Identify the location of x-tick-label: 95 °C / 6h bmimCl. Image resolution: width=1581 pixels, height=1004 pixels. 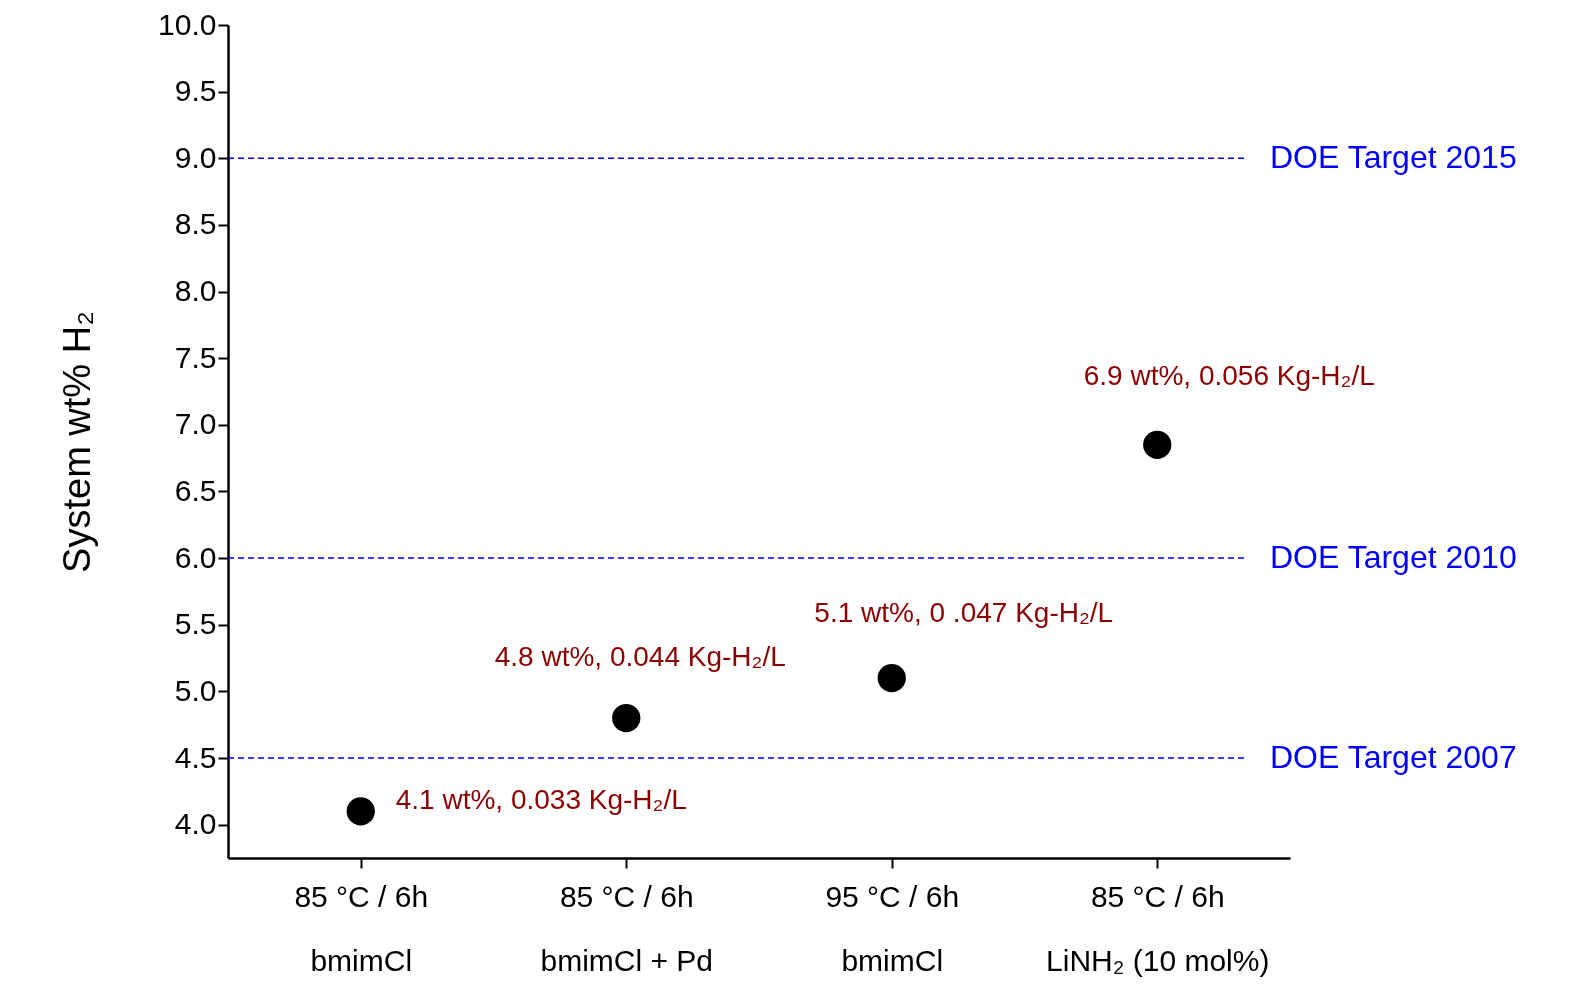
(892, 928).